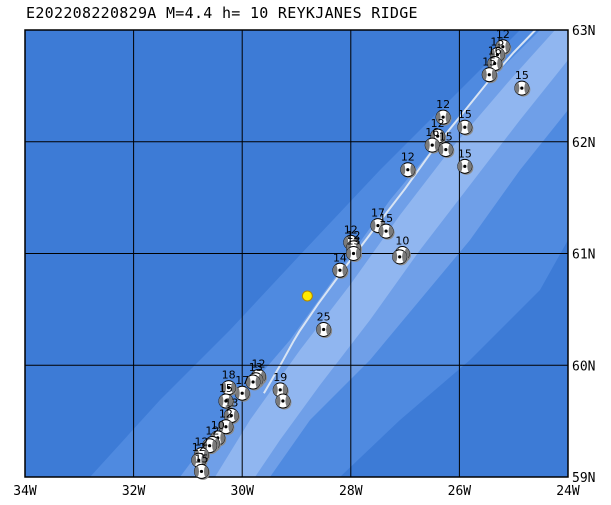 This screenshot has width=611, height=505. I want to click on mechanism-depth-label: 19, so click(280, 377).